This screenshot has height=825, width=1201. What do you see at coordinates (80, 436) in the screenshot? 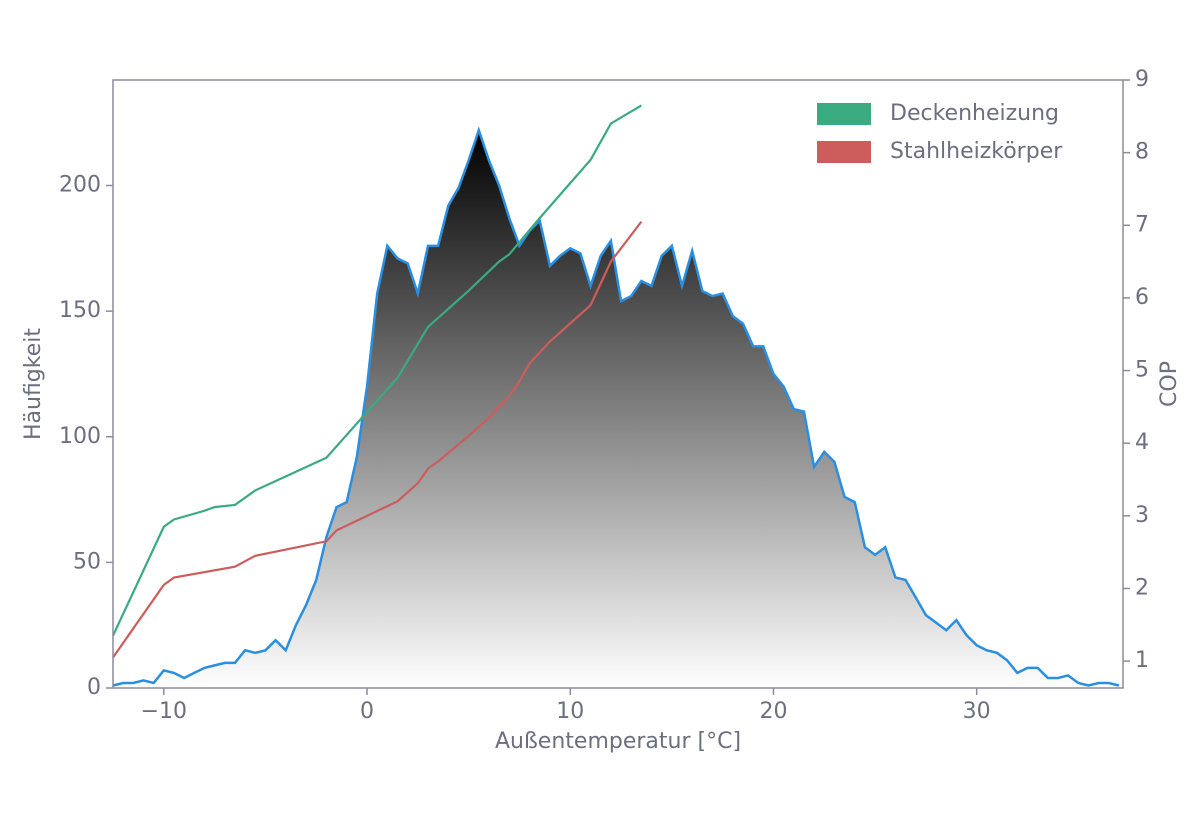
I see `y-tick-label: 100` at bounding box center [80, 436].